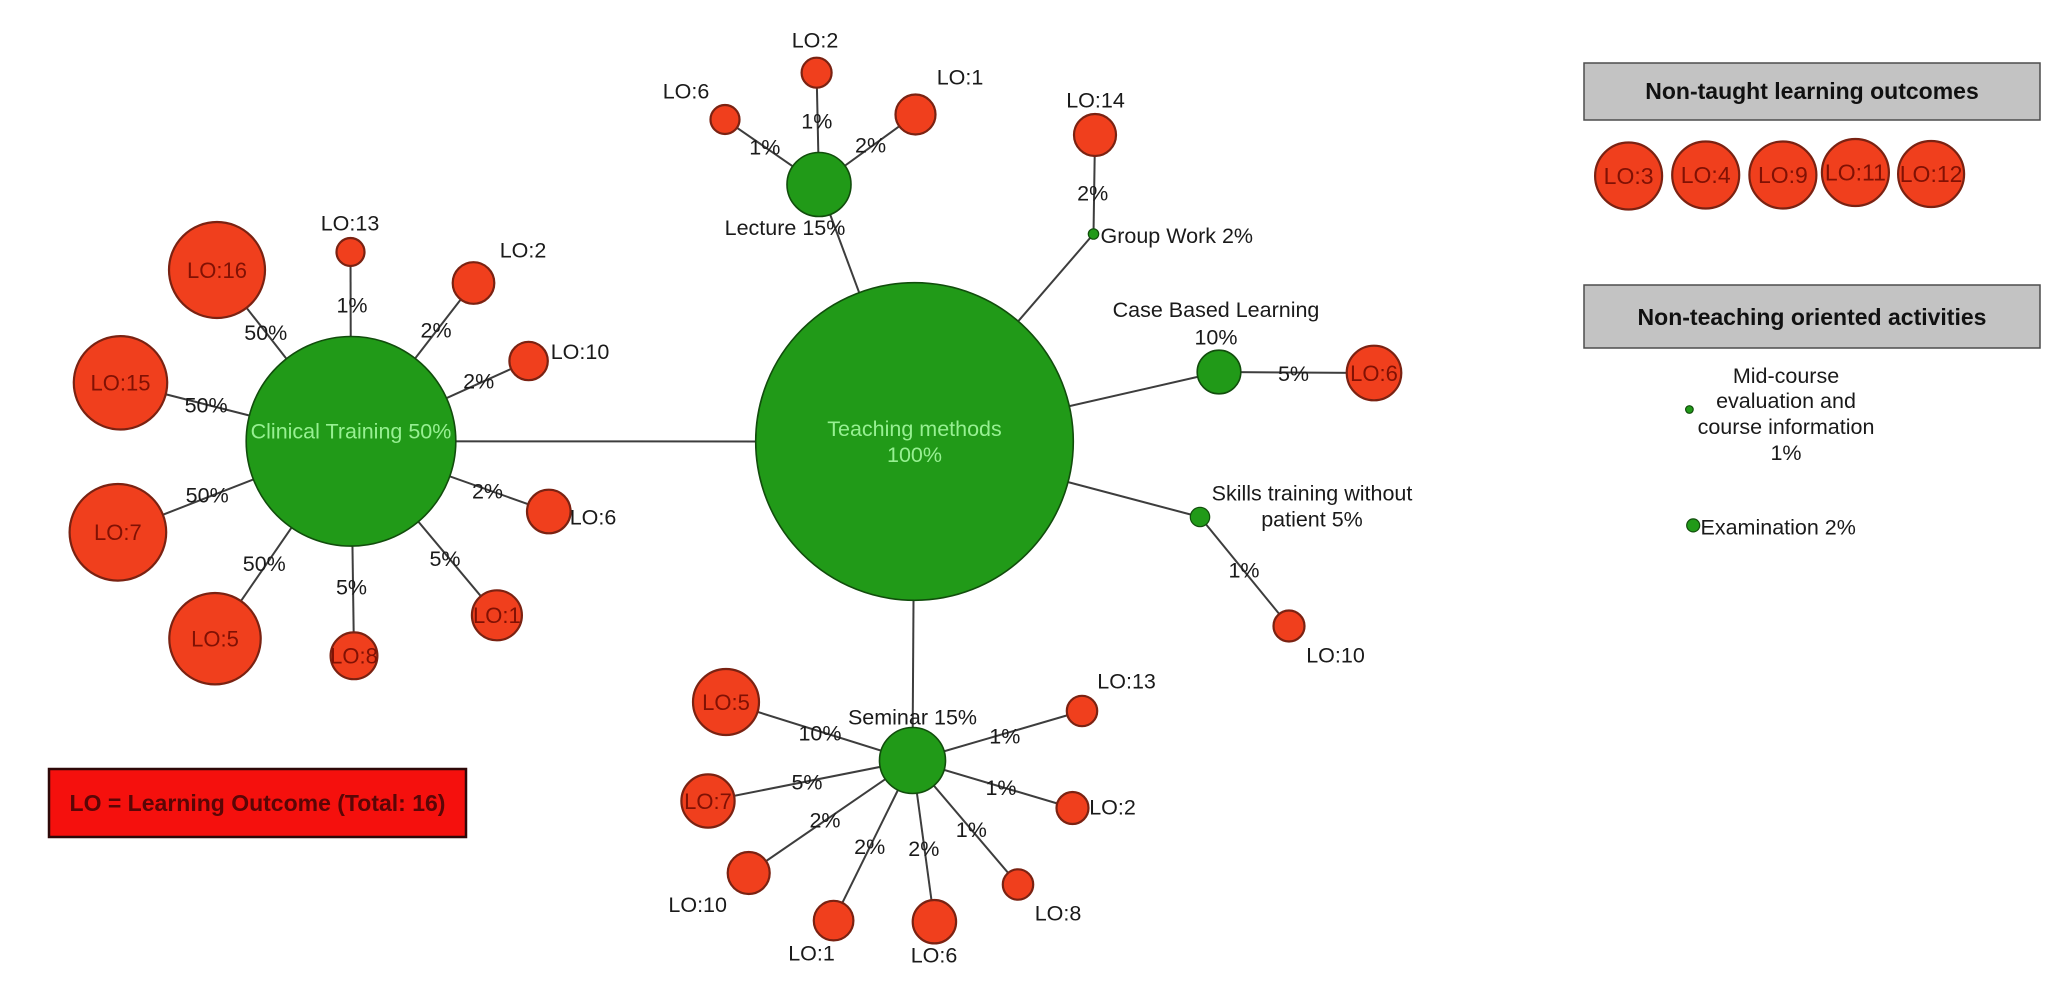 The height and width of the screenshot is (1001, 2059). I want to click on svg-text:LO = Learning Outcome (Total:: LO = Learning Outcome (Total: 16), so click(258, 803).